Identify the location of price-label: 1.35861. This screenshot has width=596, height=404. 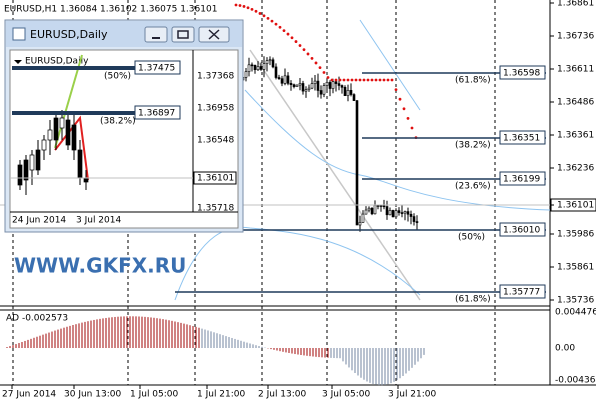
(575, 268).